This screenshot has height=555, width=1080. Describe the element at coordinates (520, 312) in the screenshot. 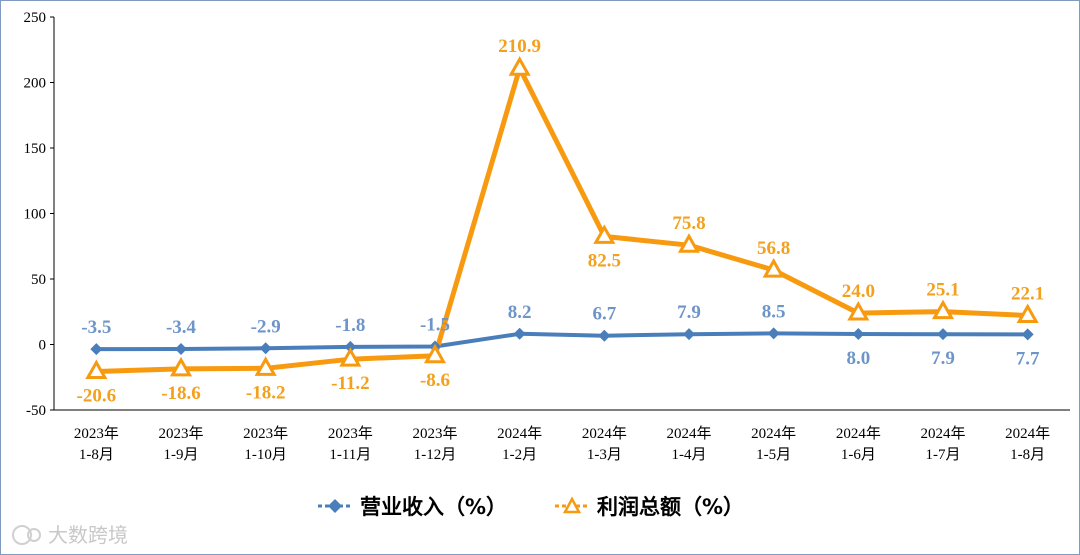

I see `data-label-revenue: 8.2` at that location.